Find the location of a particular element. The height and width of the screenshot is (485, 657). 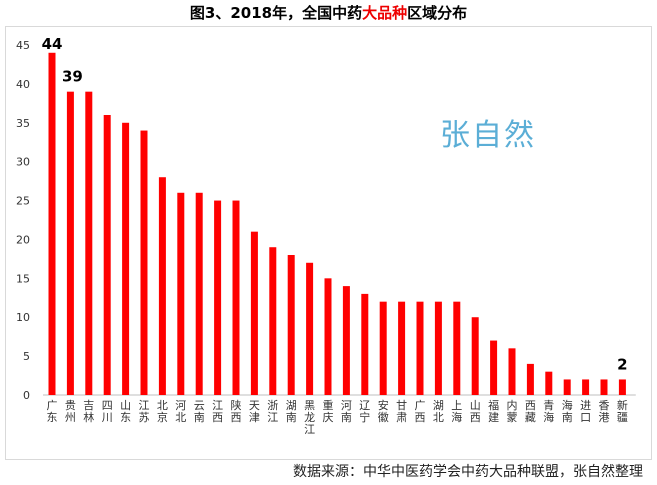

x-tick-label: 吉林 is located at coordinates (88, 411).